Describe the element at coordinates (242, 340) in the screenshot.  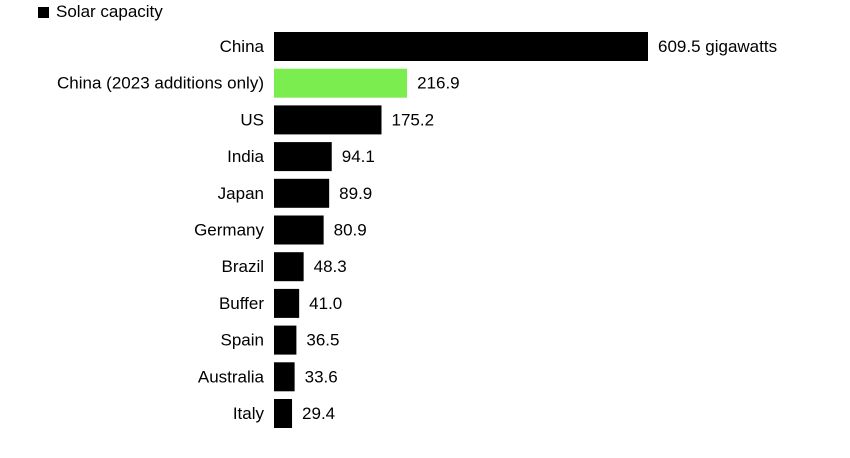
I see `category-label-spain: Spain` at that location.